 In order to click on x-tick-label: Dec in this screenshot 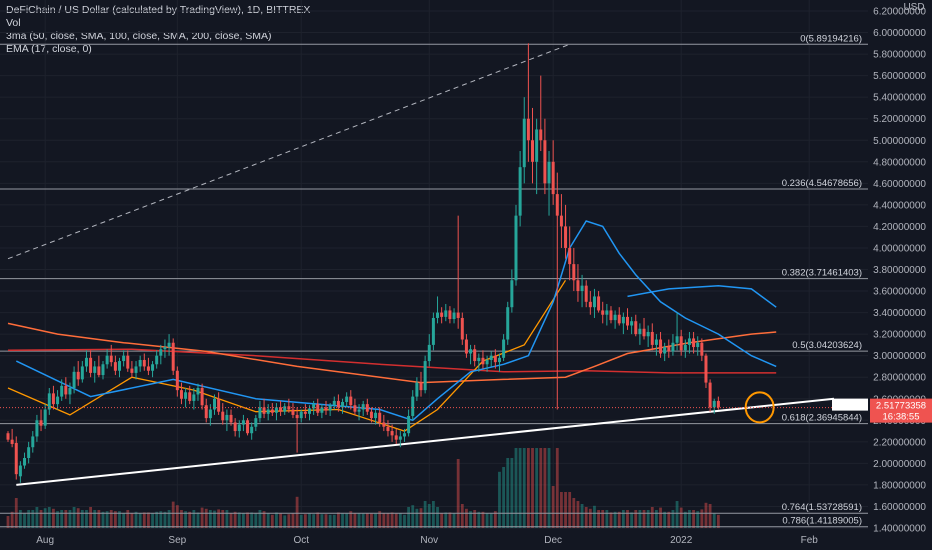, I will do `click(553, 540)`.